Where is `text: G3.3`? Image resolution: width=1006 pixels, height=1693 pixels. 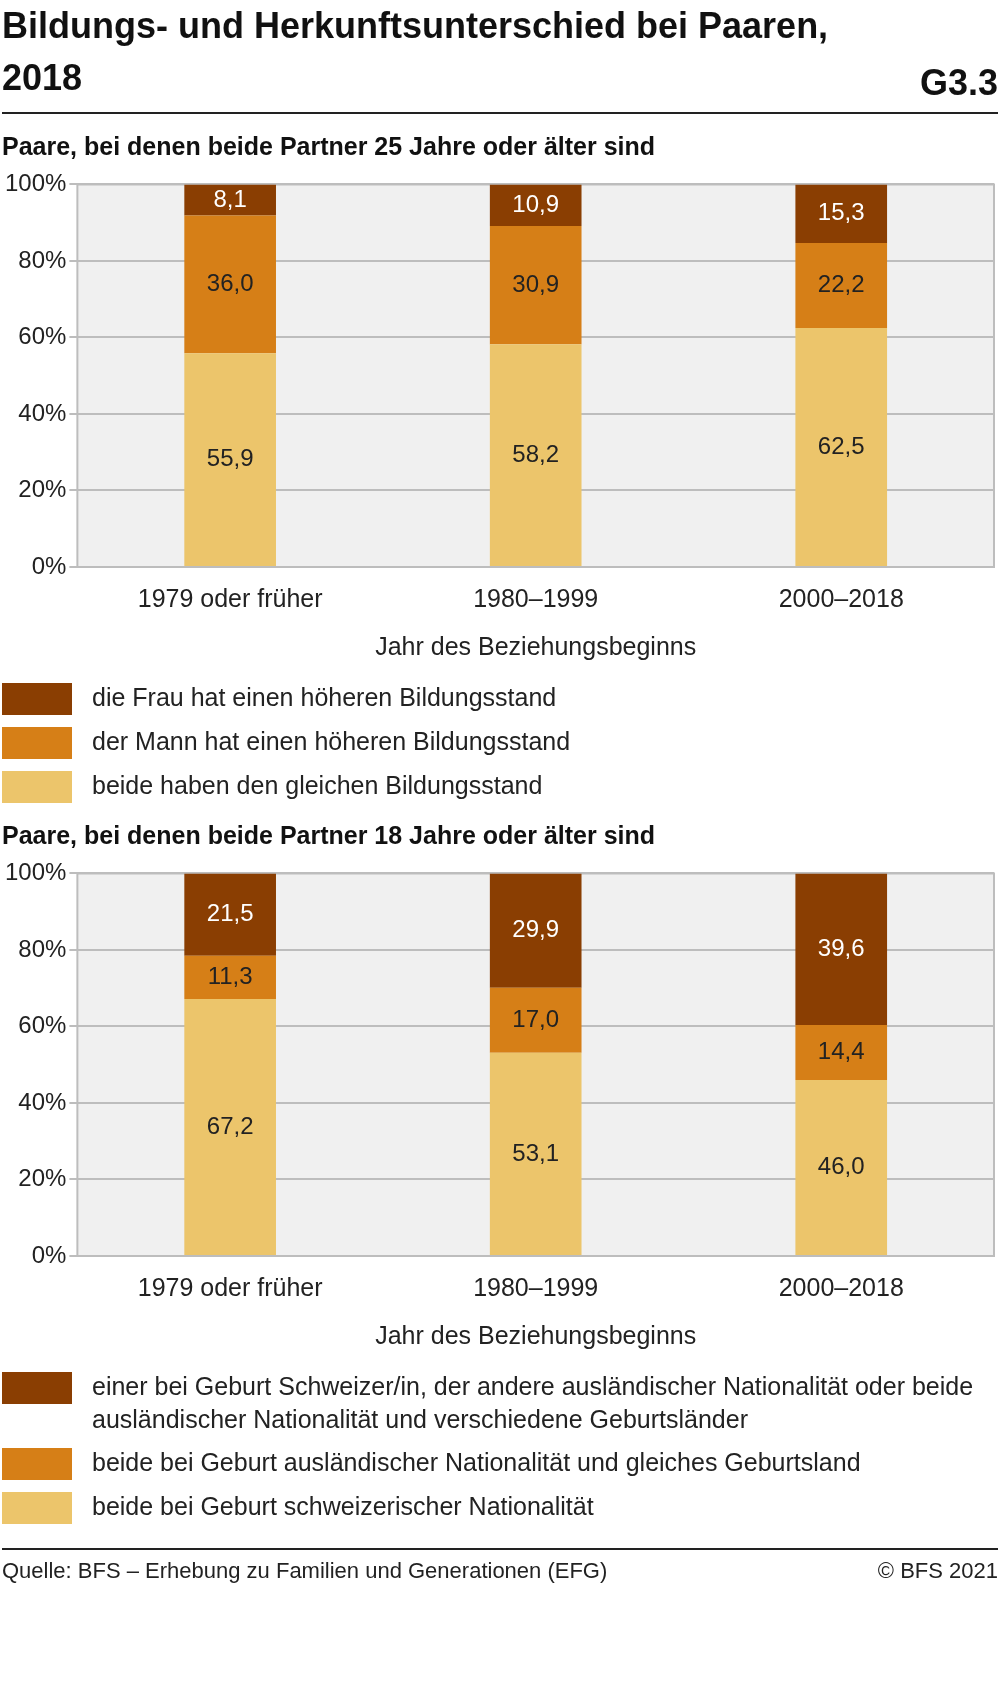
text: G3.3 is located at coordinates (958, 83).